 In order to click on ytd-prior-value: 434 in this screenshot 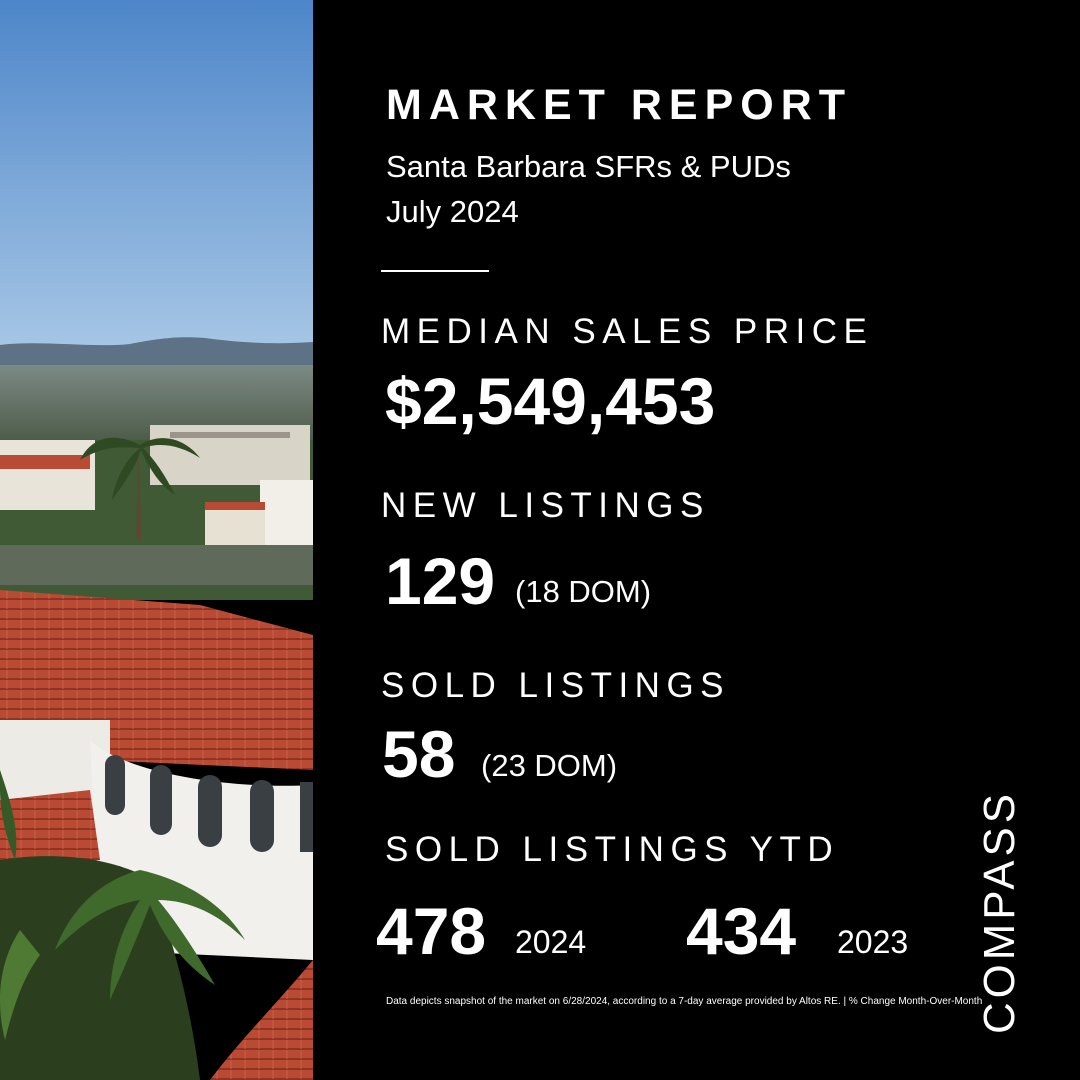, I will do `click(741, 931)`.